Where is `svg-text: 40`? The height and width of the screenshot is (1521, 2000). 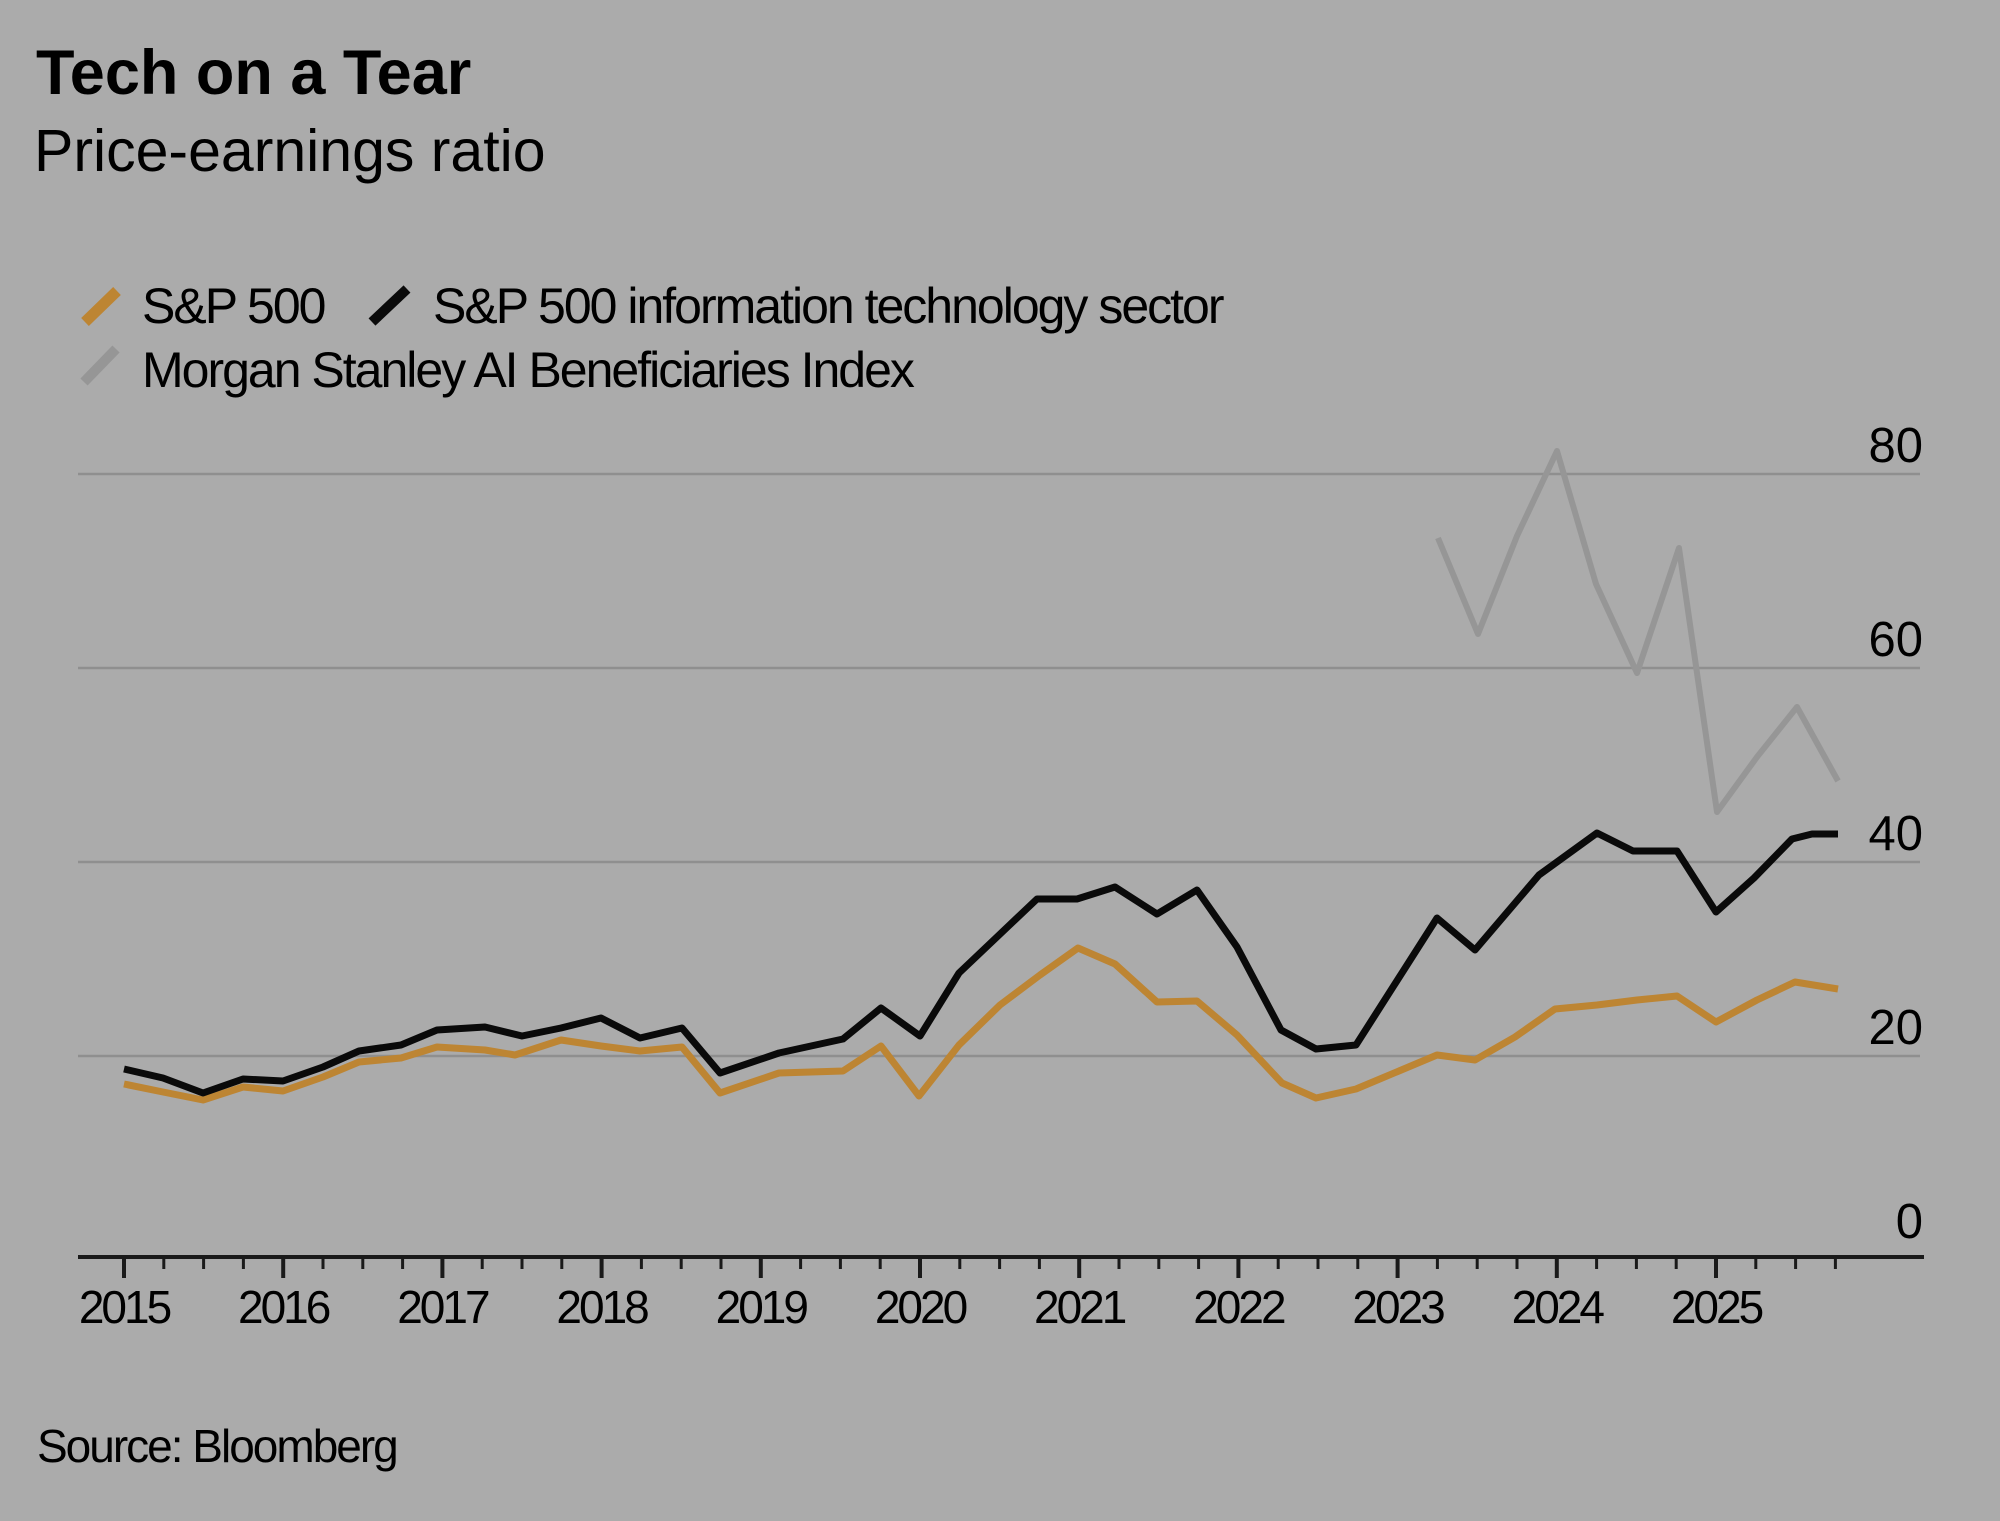 svg-text: 40 is located at coordinates (1895, 834).